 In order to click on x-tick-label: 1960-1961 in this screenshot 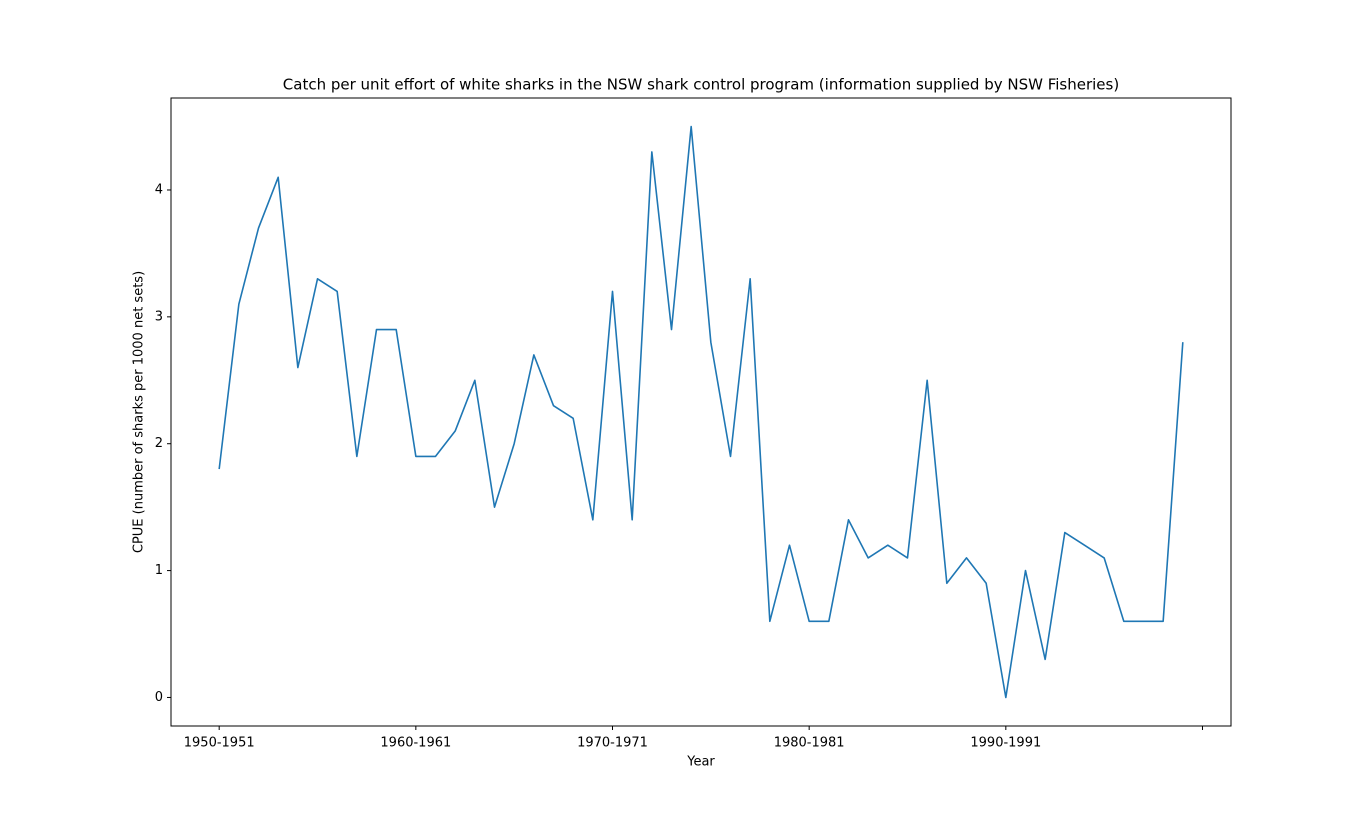, I will do `click(415, 743)`.